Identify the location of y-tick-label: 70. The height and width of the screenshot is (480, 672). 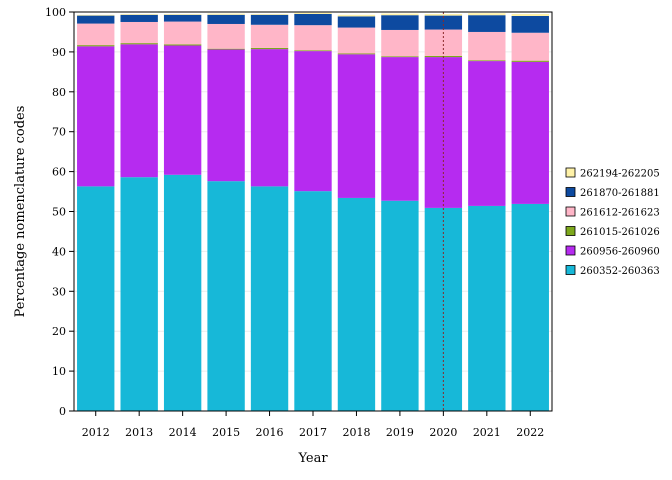
(59, 132).